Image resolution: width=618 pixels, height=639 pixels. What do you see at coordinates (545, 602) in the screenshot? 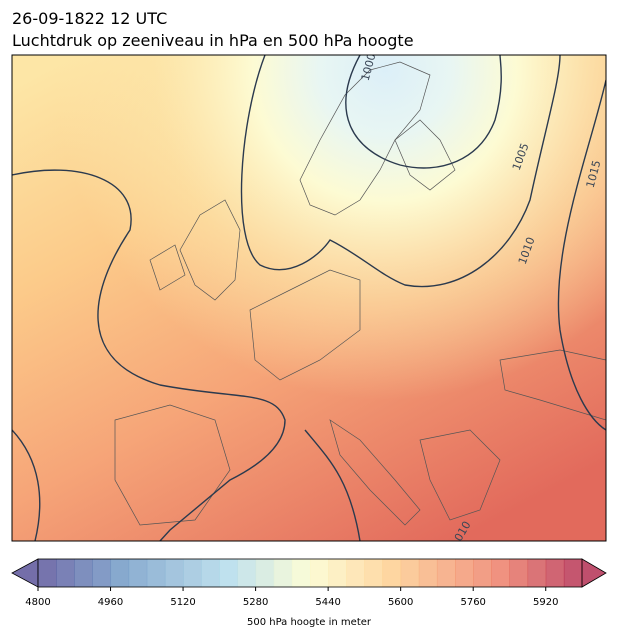
I see `colorbar-tick-label: 5920` at bounding box center [545, 602].